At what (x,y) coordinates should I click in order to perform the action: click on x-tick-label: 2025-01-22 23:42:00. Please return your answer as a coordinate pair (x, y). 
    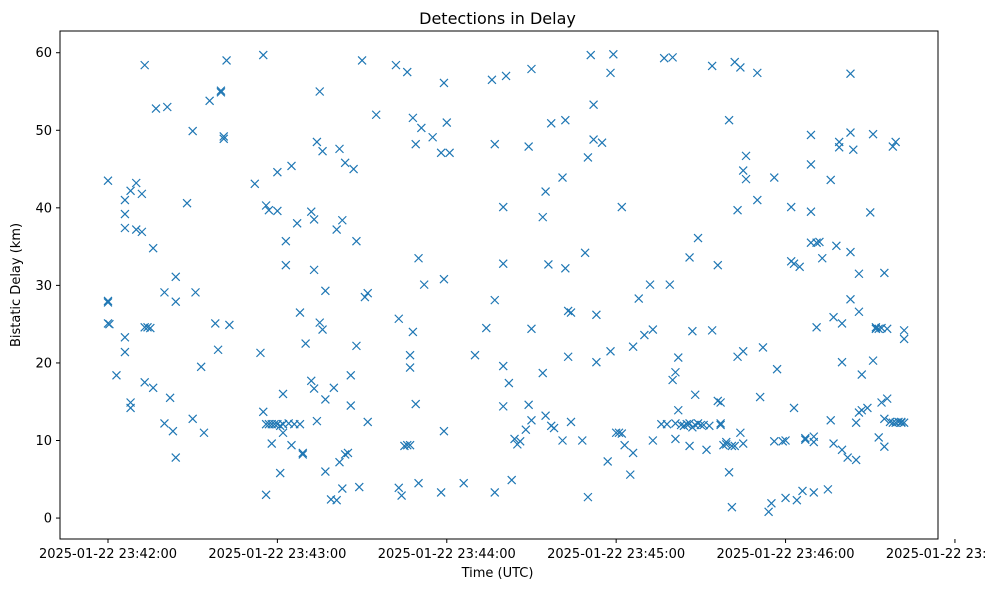
    Looking at the image, I should click on (108, 554).